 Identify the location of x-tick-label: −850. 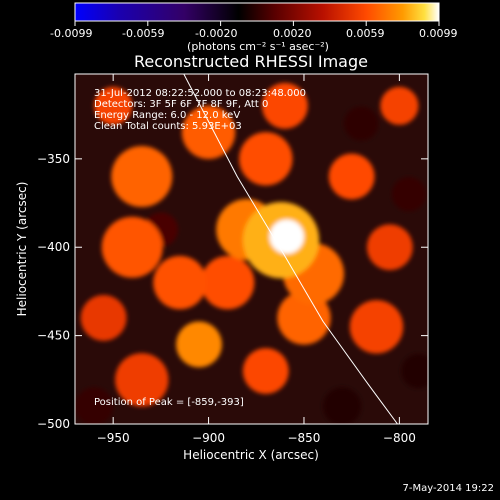
(303, 438).